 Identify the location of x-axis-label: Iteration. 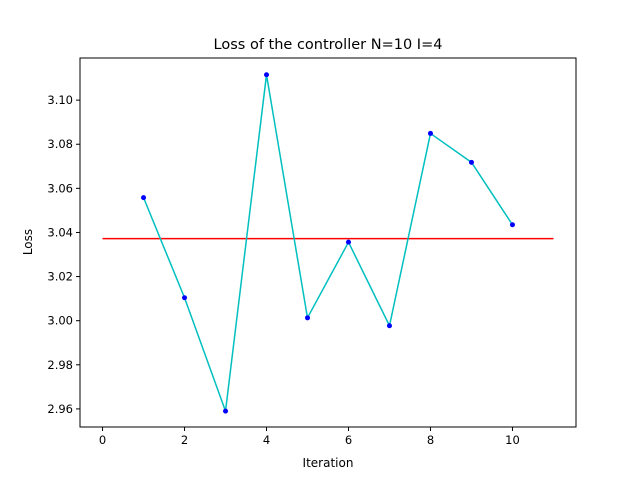
(328, 463).